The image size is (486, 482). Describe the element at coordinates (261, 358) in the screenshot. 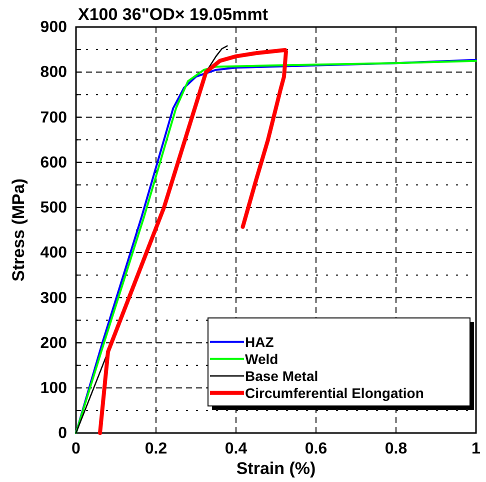

I see `legend-label: Weld` at that location.